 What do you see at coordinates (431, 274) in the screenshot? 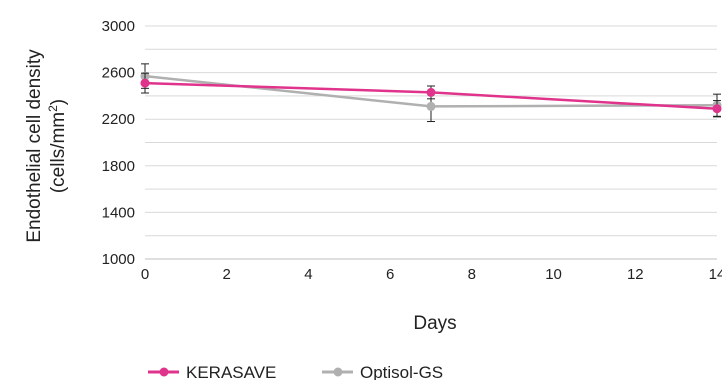
I see `x-tick-labels: 0 2 4 6 8 10 12 14` at bounding box center [431, 274].